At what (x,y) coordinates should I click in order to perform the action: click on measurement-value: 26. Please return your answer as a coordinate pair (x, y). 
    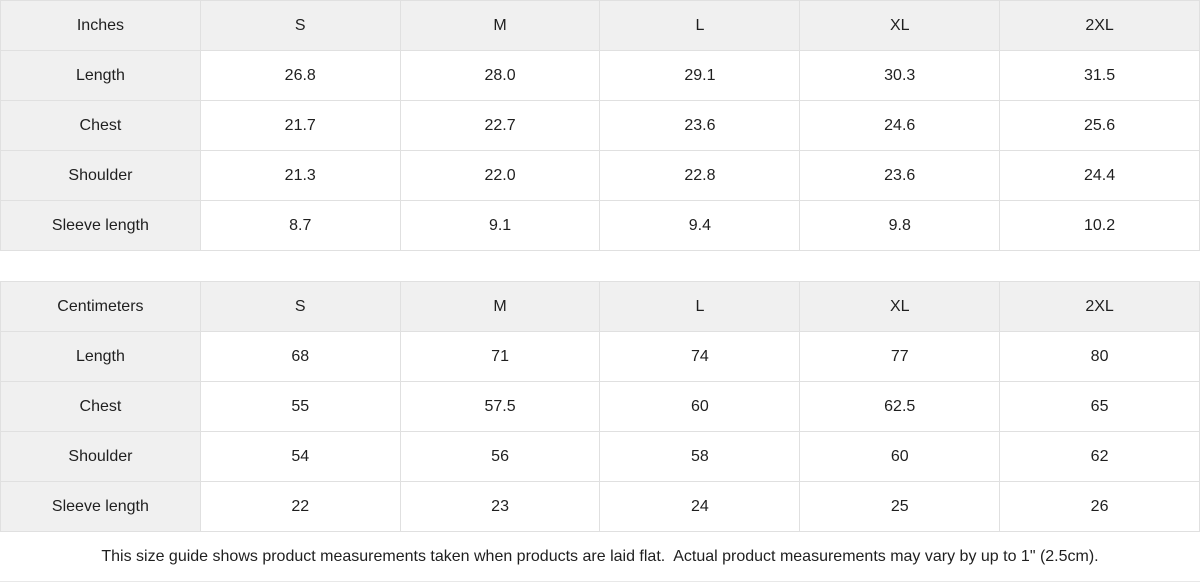
    Looking at the image, I should click on (1099, 506).